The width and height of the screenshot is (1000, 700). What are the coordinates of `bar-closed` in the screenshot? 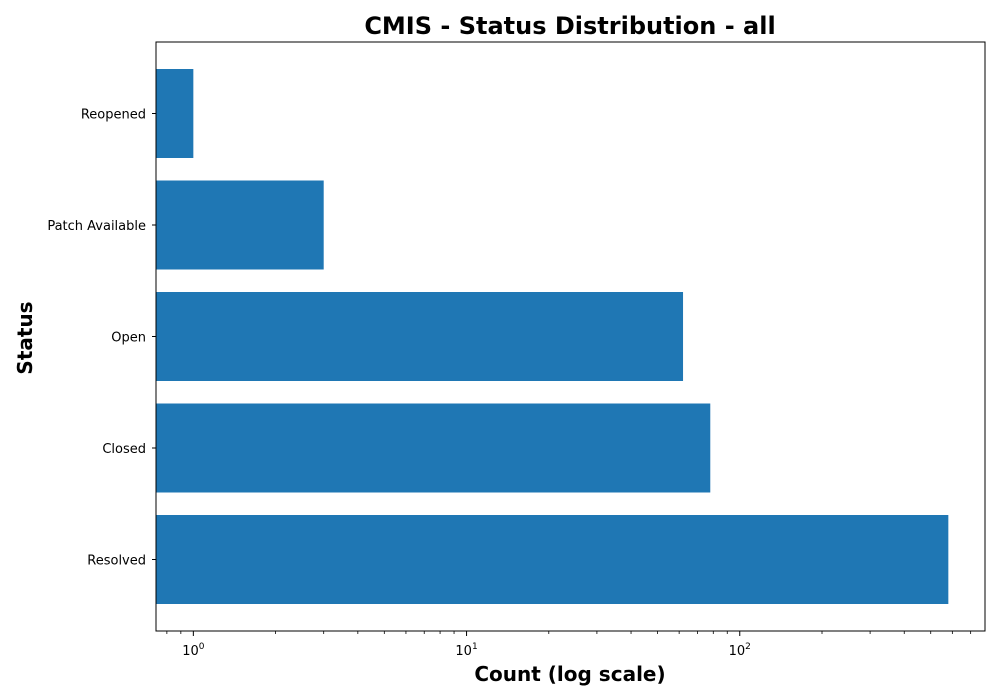 It's located at (433, 448).